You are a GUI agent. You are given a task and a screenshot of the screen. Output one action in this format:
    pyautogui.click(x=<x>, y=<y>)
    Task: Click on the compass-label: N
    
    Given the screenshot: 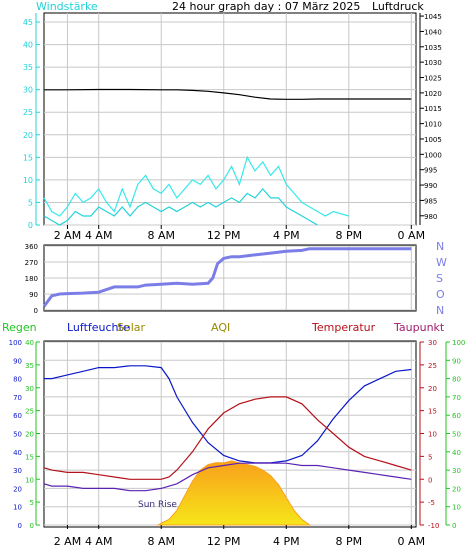 What is the action you would take?
    pyautogui.click(x=440, y=310)
    